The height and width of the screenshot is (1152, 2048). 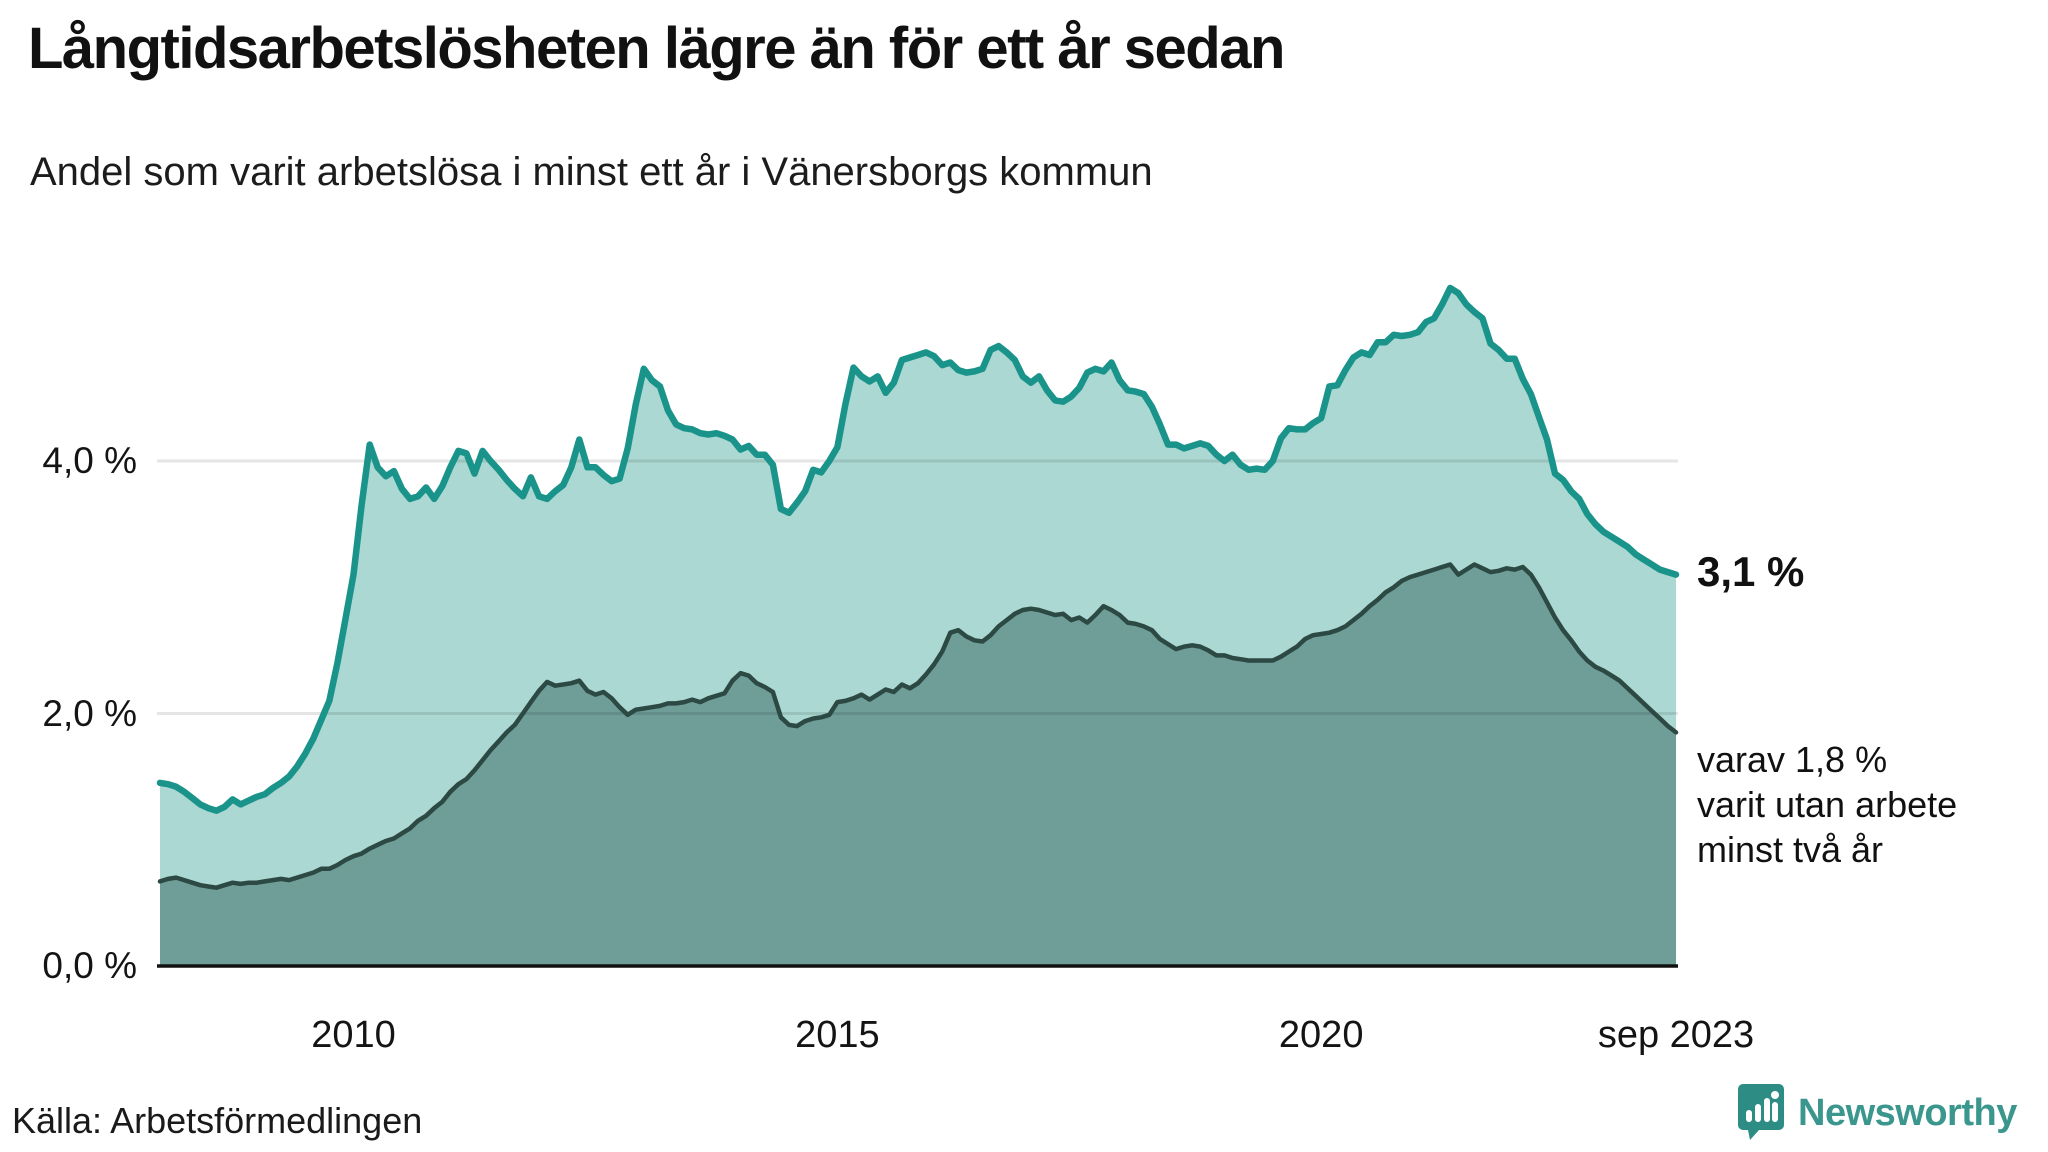 What do you see at coordinates (89, 460) in the screenshot?
I see `y-axis-tick-4: 4,0 %` at bounding box center [89, 460].